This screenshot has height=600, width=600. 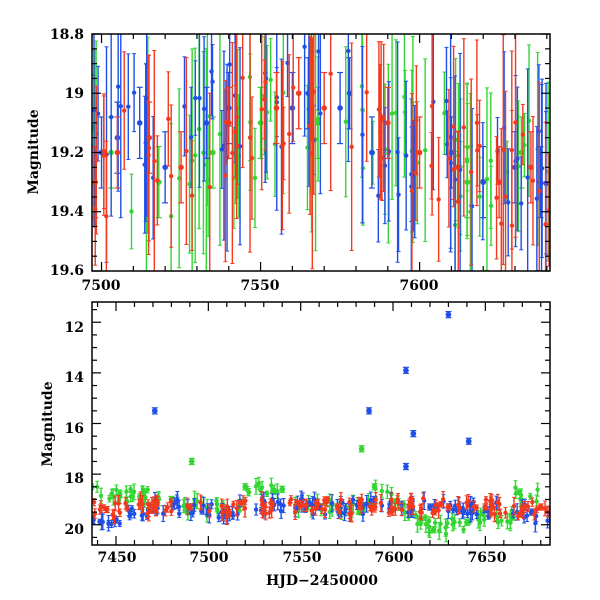 What do you see at coordinates (75, 378) in the screenshot?
I see `bottom-y-tick-label-1: 14` at bounding box center [75, 378].